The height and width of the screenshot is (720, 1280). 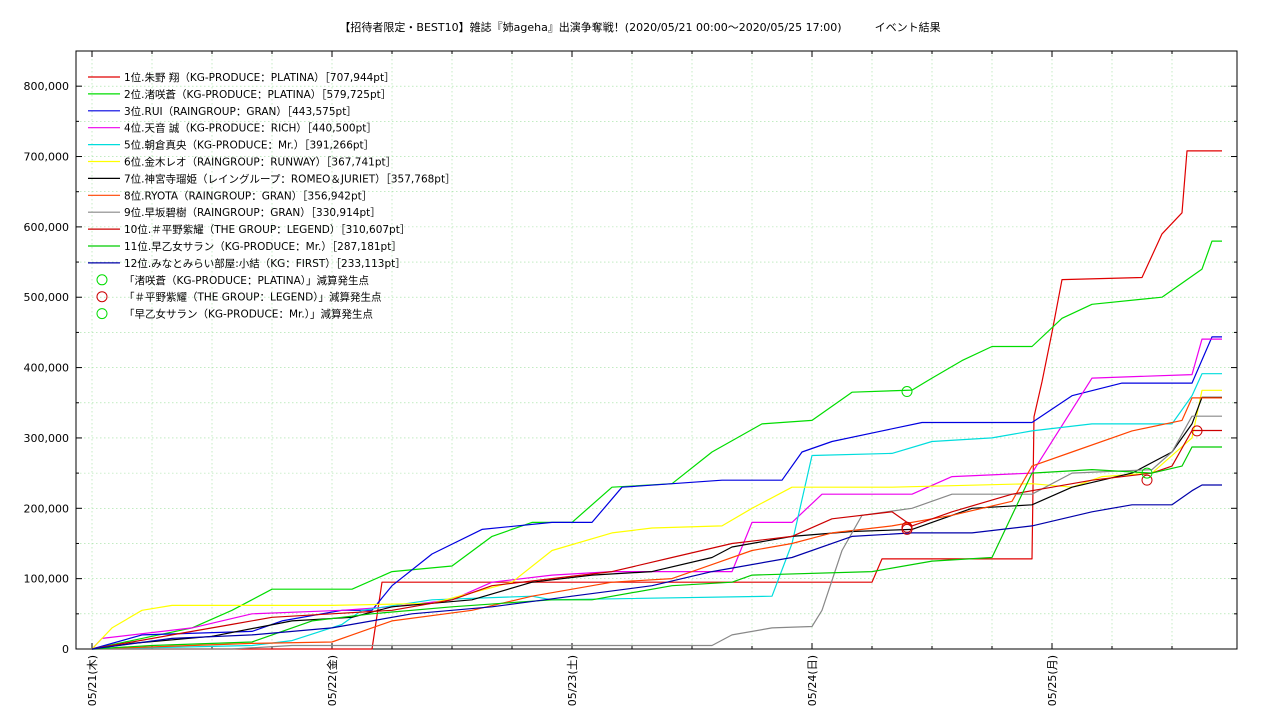 What do you see at coordinates (252, 212) in the screenshot?
I see `legend-label: 9位.早坂碧樹（RAINGROUP：GRAN）［330,914pt］` at bounding box center [252, 212].